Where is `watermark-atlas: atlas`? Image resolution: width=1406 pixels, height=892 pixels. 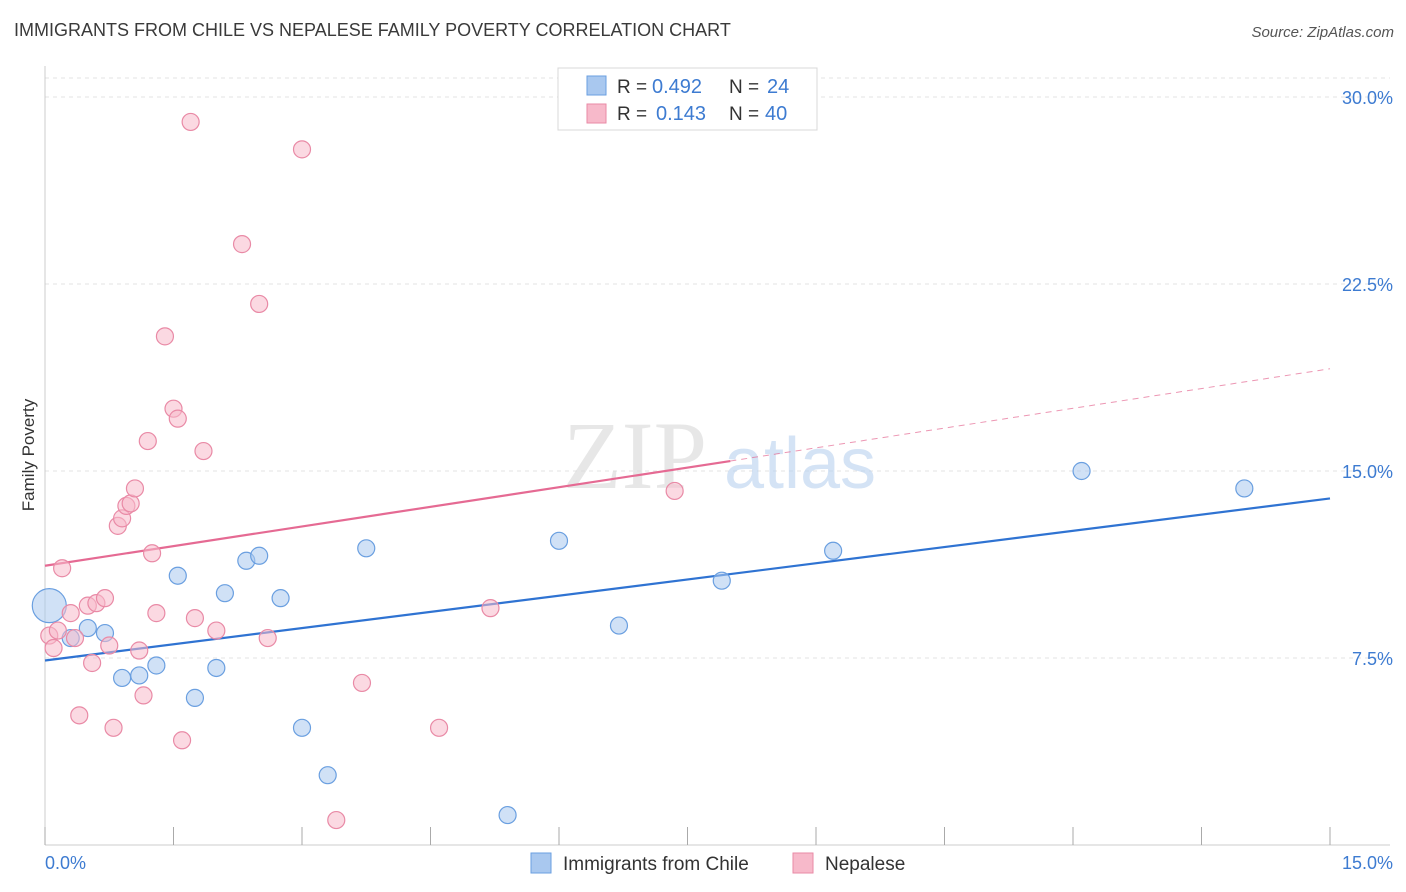
watermark-atlas: atlas is located at coordinates (800, 464).